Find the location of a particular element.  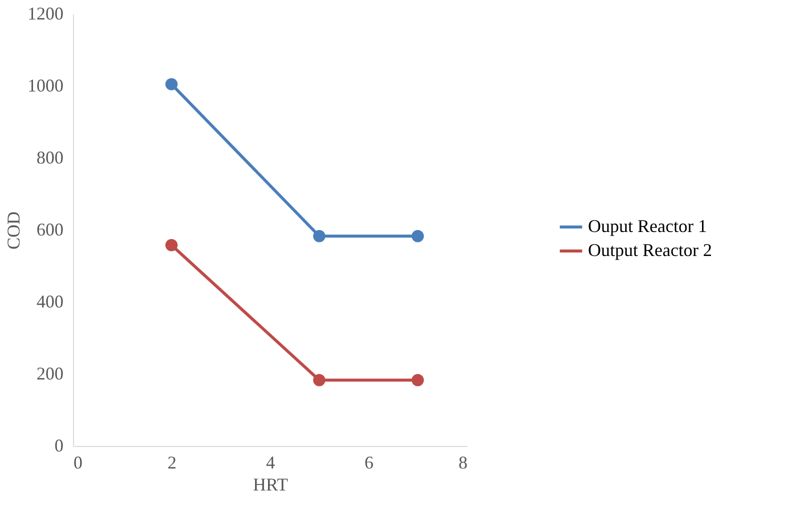

x-tick-label: 0 is located at coordinates (78, 462).